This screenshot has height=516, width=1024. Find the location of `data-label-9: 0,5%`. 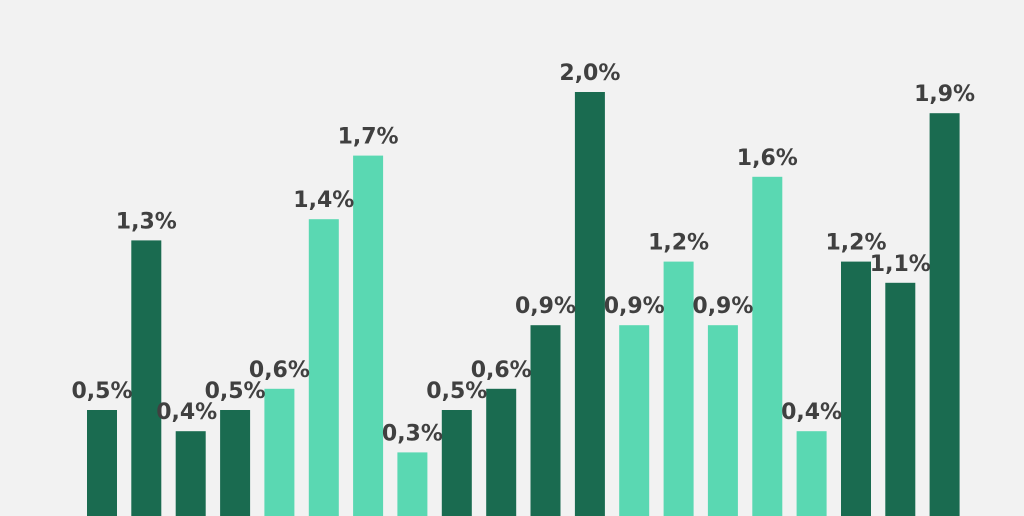

data-label-9: 0,5% is located at coordinates (456, 391).